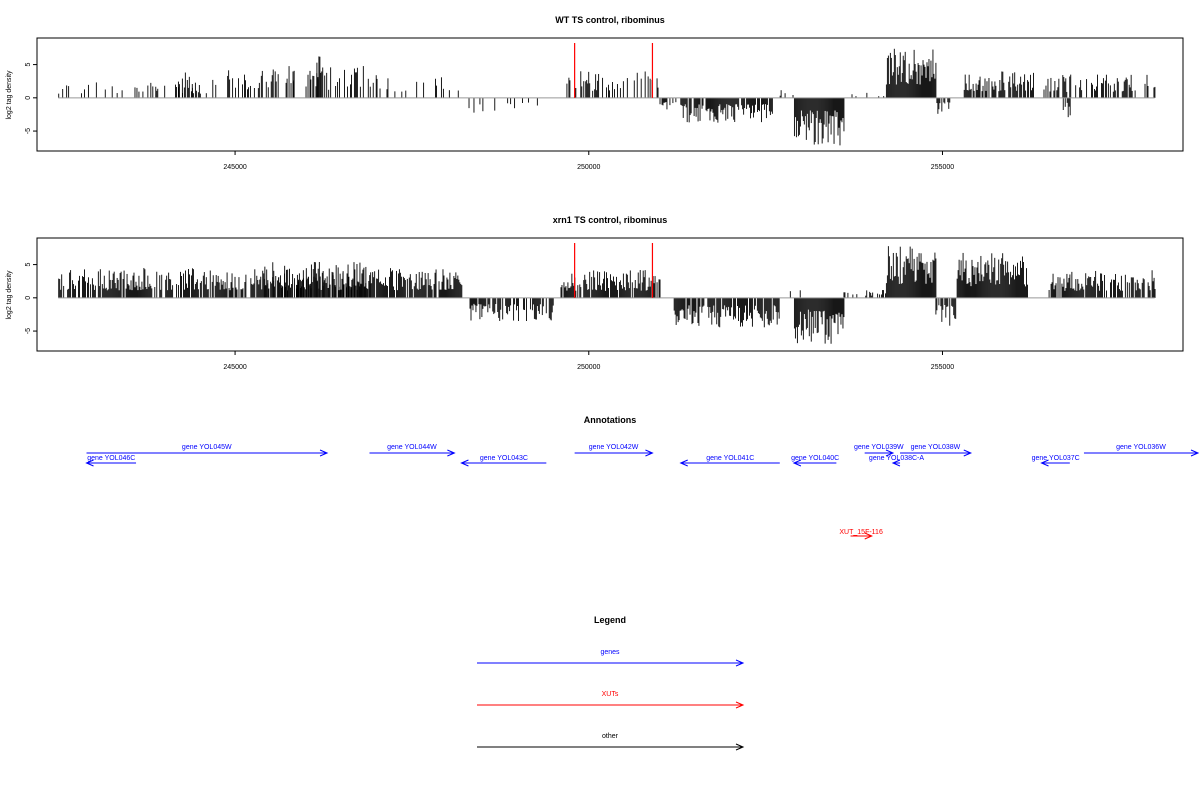  Describe the element at coordinates (28, 131) in the screenshot. I see `wt-y-tick-label: -5` at that location.